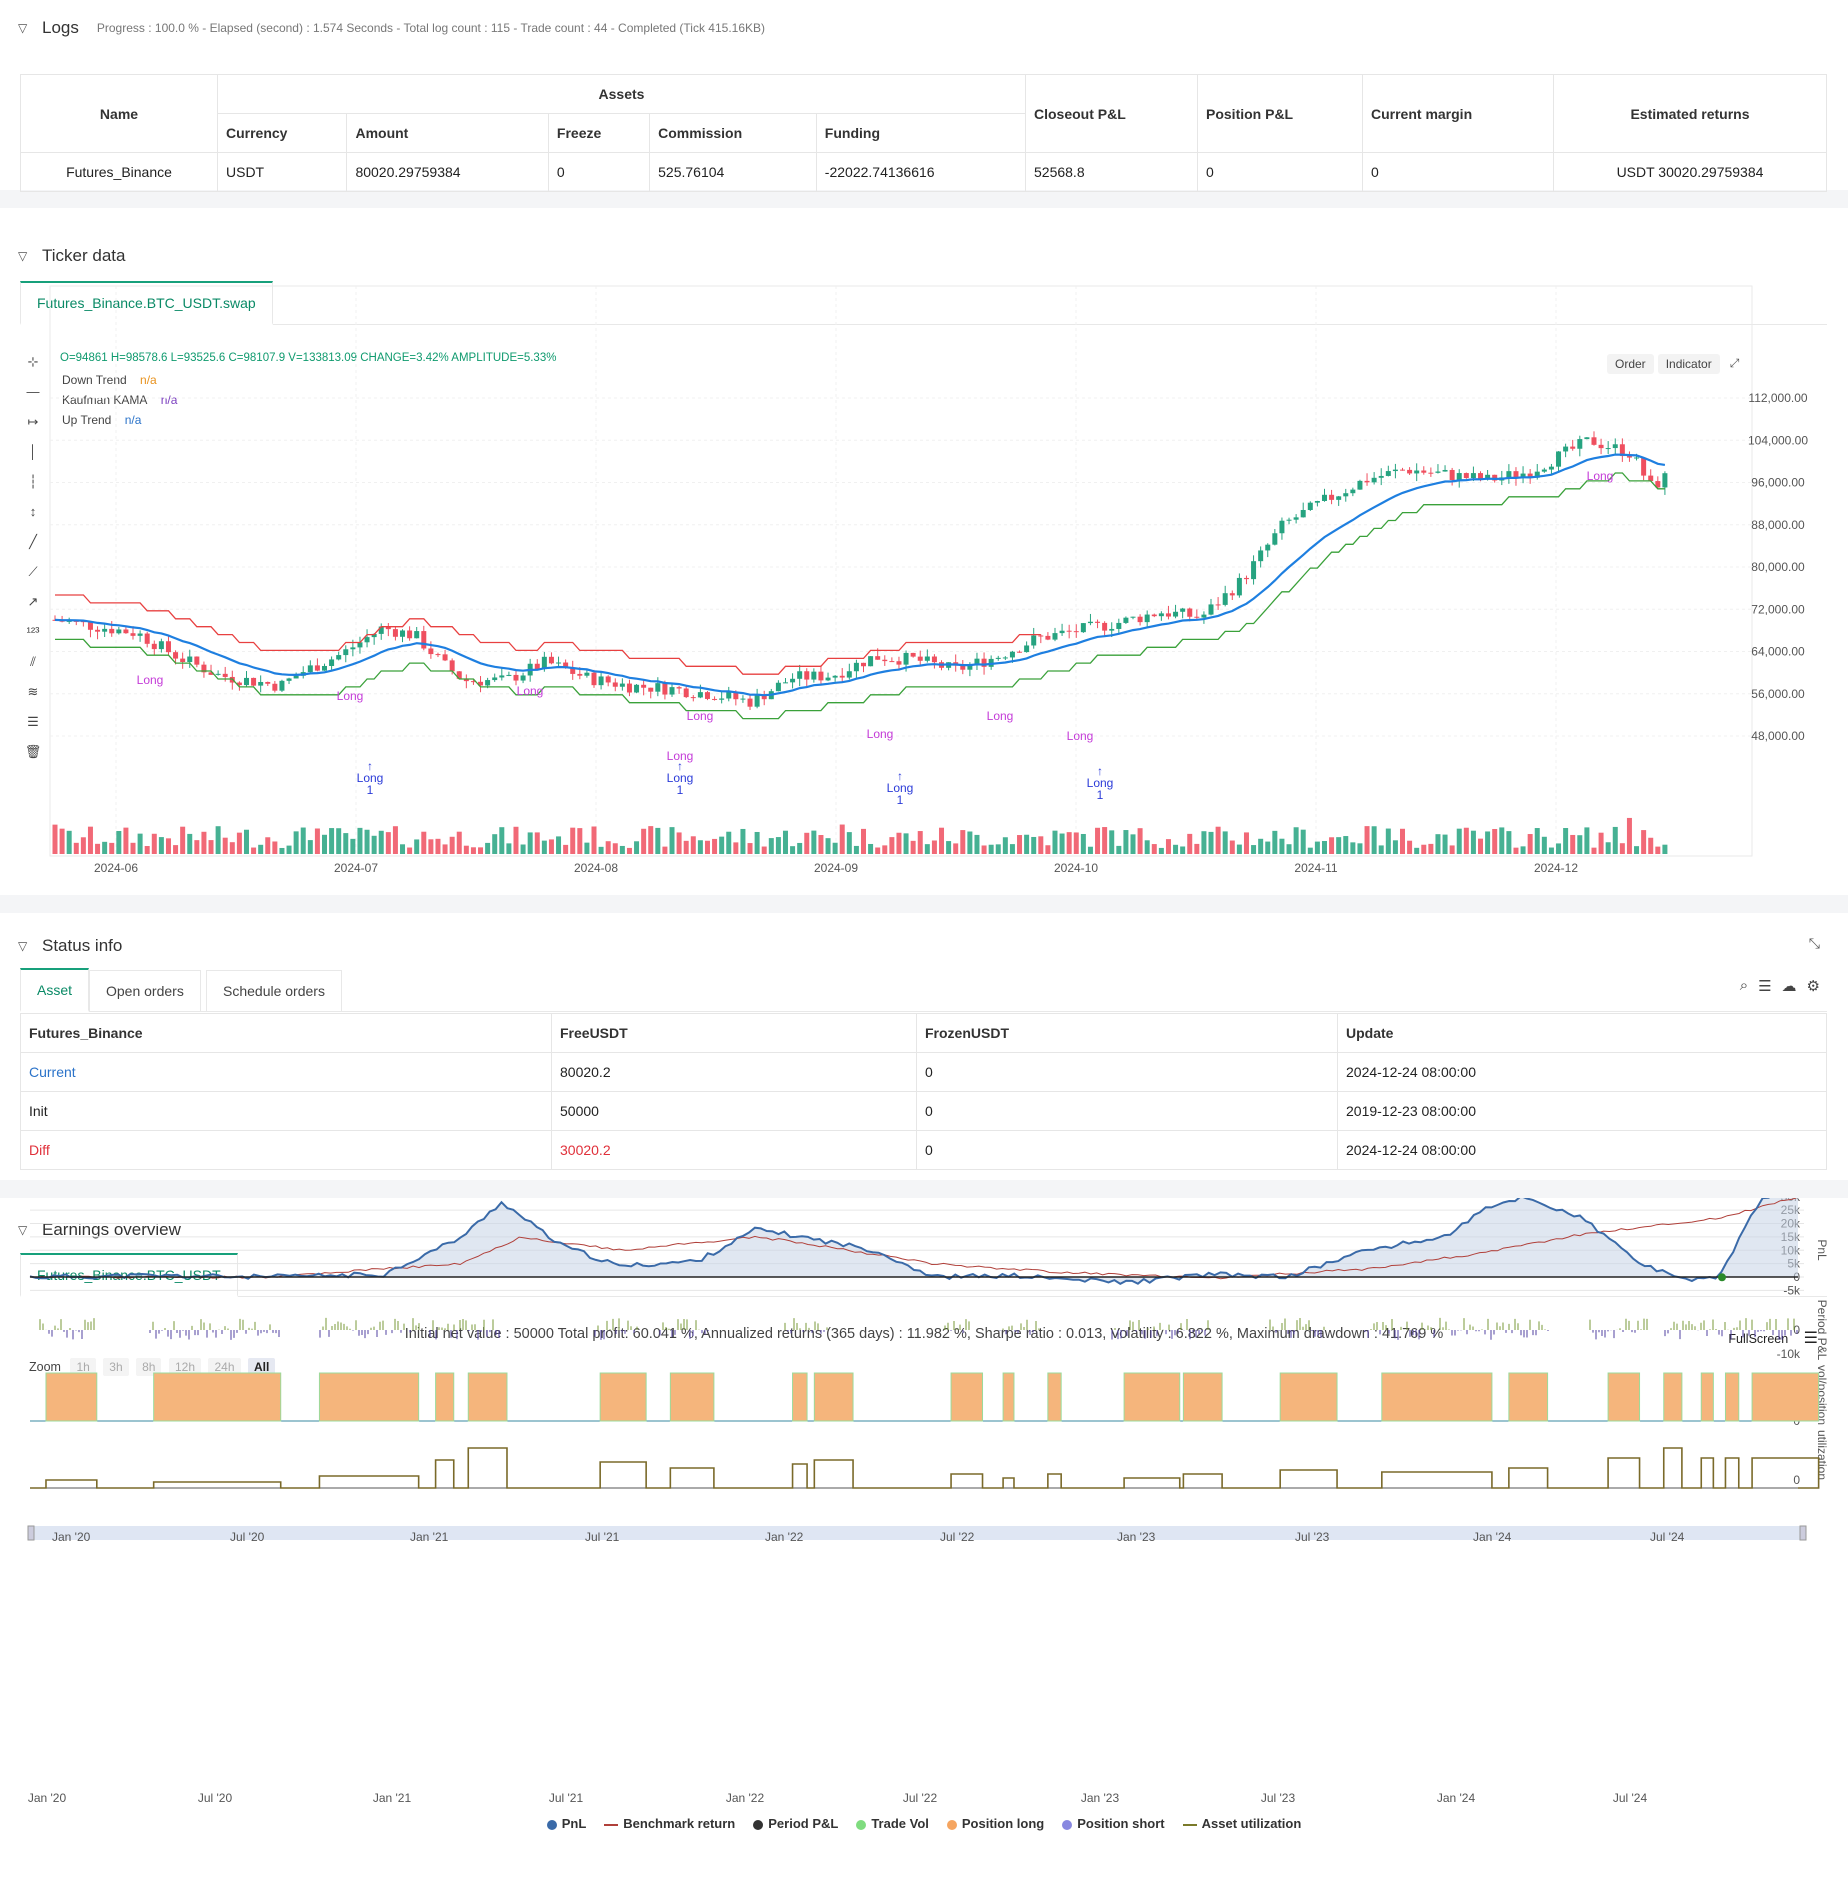  I want to click on chart-controls: Order Indicator ⤢, so click(1675, 364).